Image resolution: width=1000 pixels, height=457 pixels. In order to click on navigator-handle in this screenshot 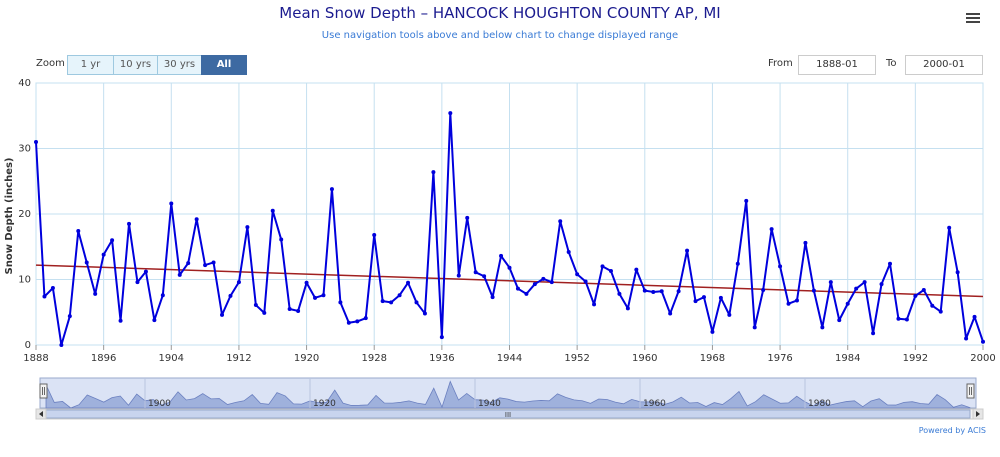, I will do `click(970, 391)`.